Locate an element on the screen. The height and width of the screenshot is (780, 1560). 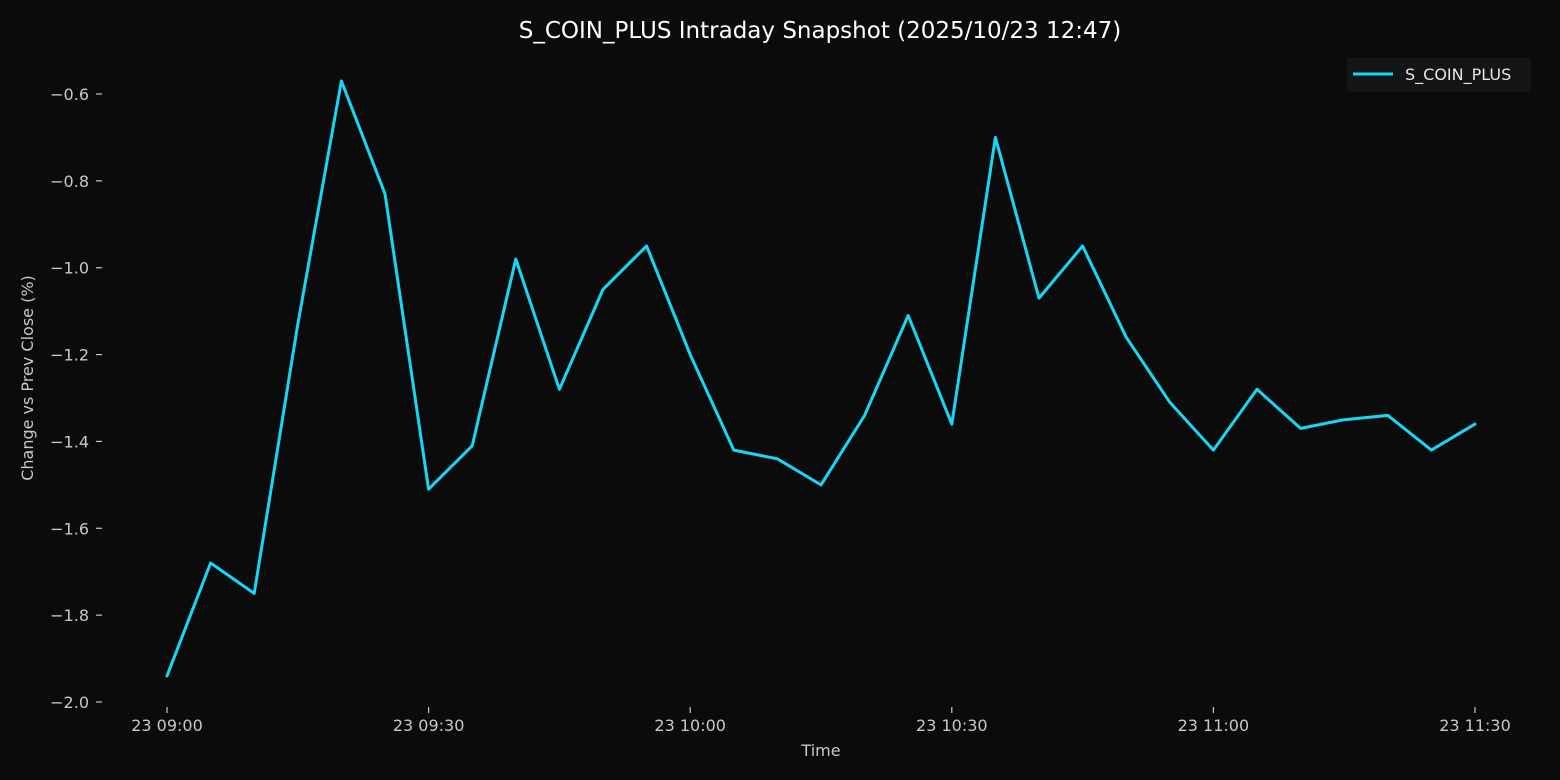
y-tick-label: −1.2 is located at coordinates (69, 355).